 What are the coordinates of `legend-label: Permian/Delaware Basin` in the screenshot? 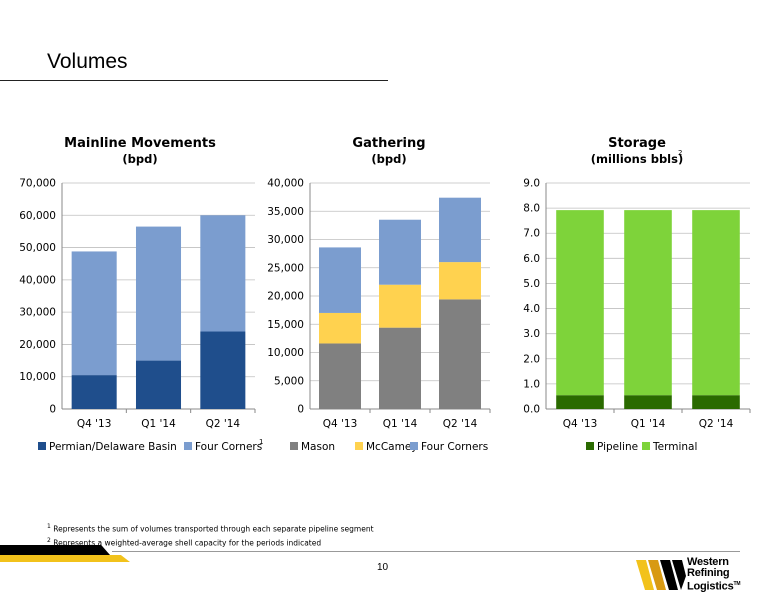 It's located at (113, 447).